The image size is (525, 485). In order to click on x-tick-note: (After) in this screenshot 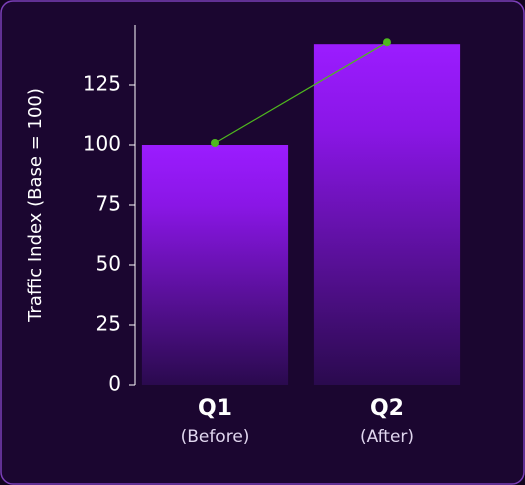, I will do `click(387, 437)`.